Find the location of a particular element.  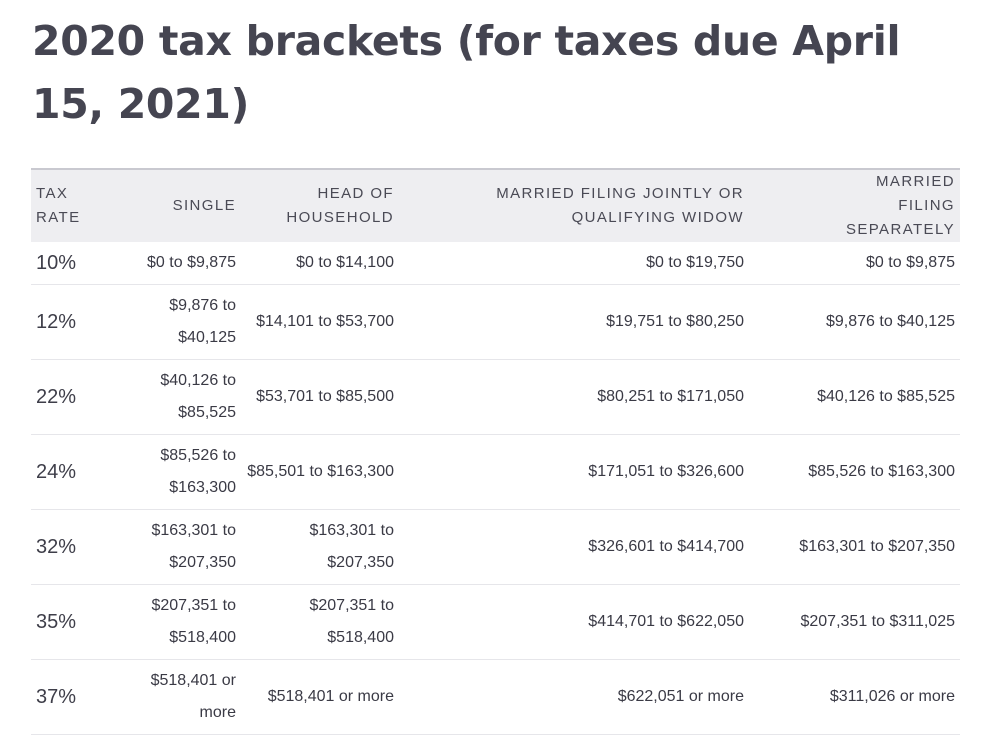

tax-rate-cell: 22% is located at coordinates (66, 397).